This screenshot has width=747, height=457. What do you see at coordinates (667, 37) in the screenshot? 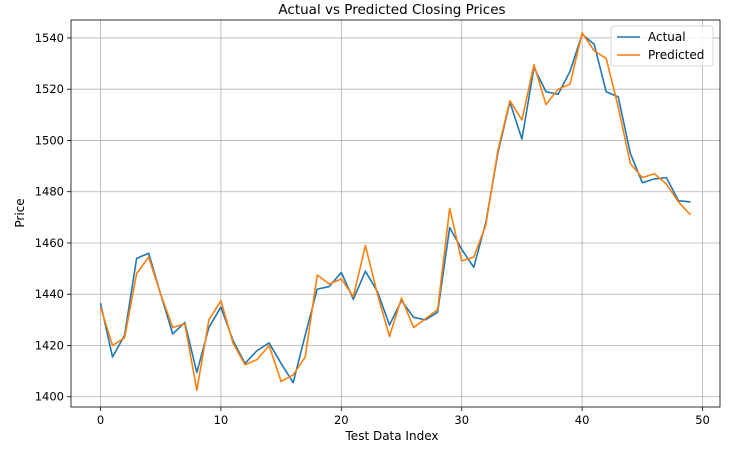
I see `legend-label-actual: Actual` at bounding box center [667, 37].